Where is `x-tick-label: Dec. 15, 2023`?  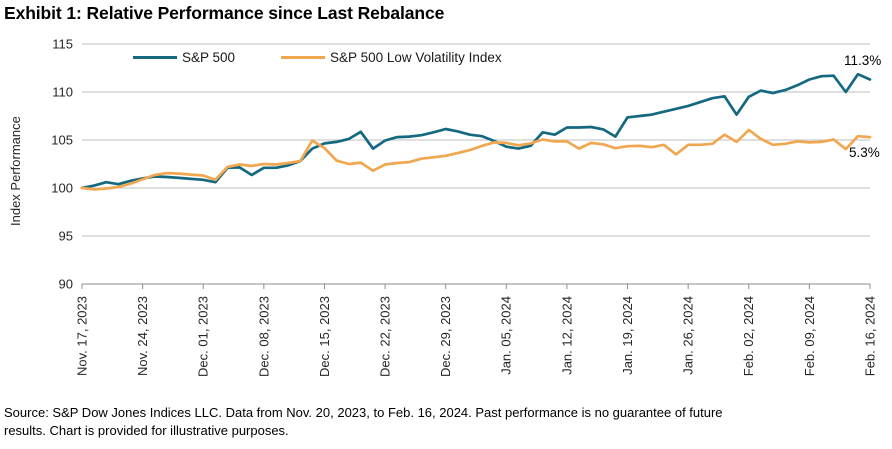
x-tick-label: Dec. 15, 2023 is located at coordinates (324, 336).